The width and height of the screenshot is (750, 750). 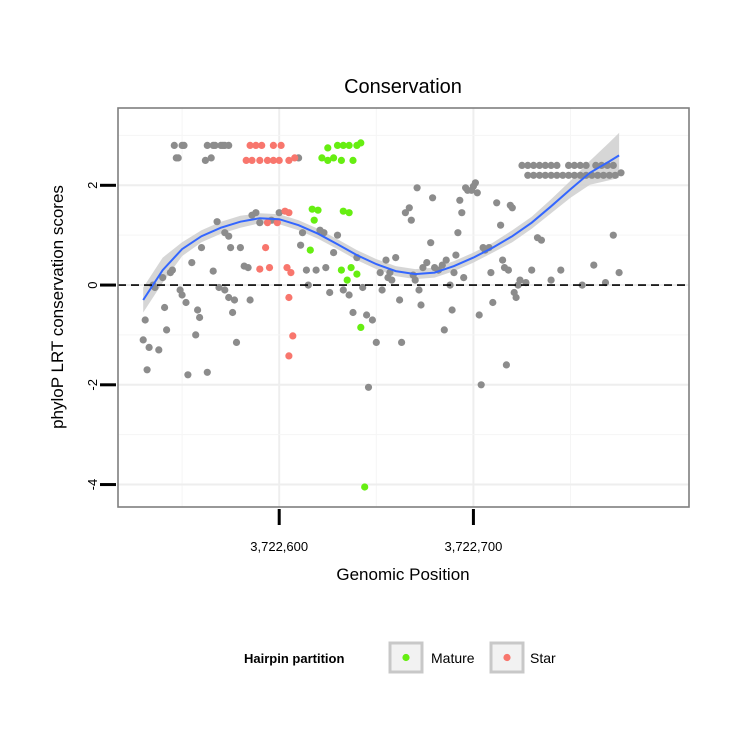 I want to click on chart-title: Conservation, so click(x=403, y=87).